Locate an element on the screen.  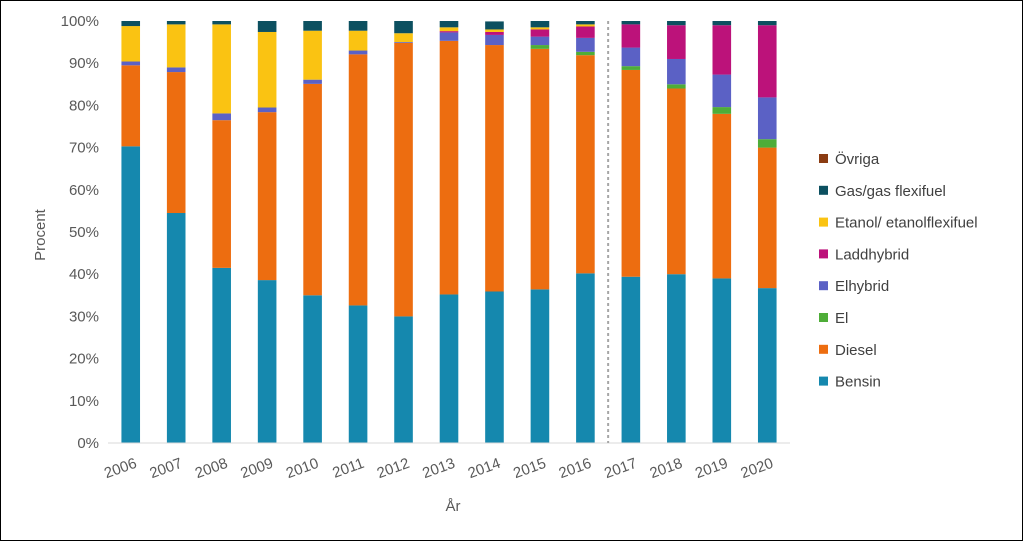
y-tick-label: 50% is located at coordinates (84, 232).